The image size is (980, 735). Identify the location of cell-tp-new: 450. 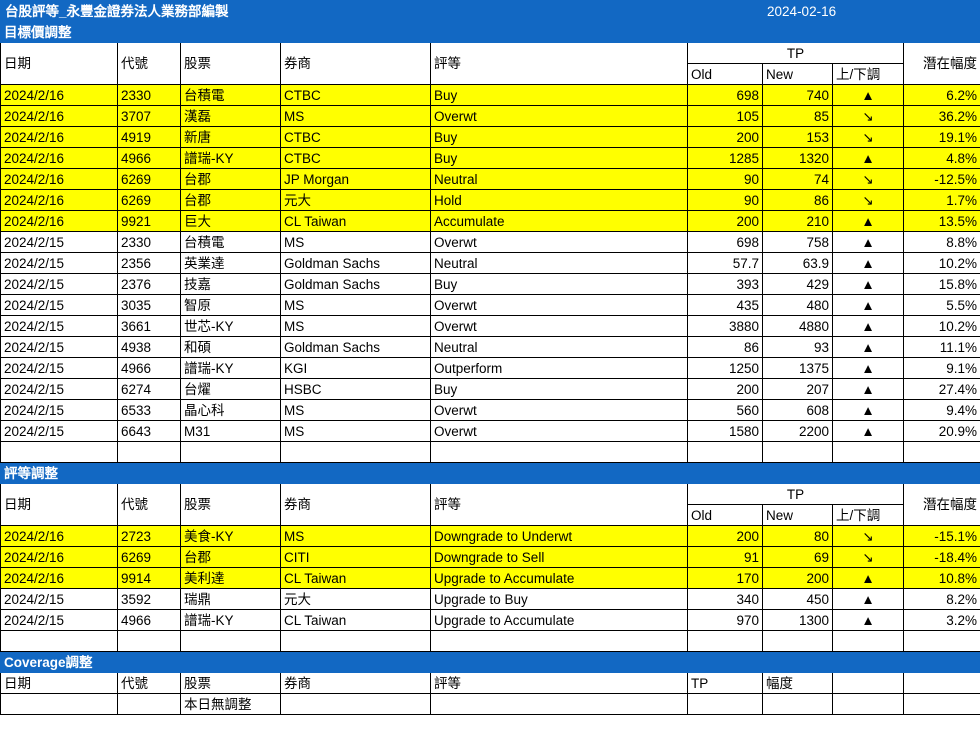
(798, 599).